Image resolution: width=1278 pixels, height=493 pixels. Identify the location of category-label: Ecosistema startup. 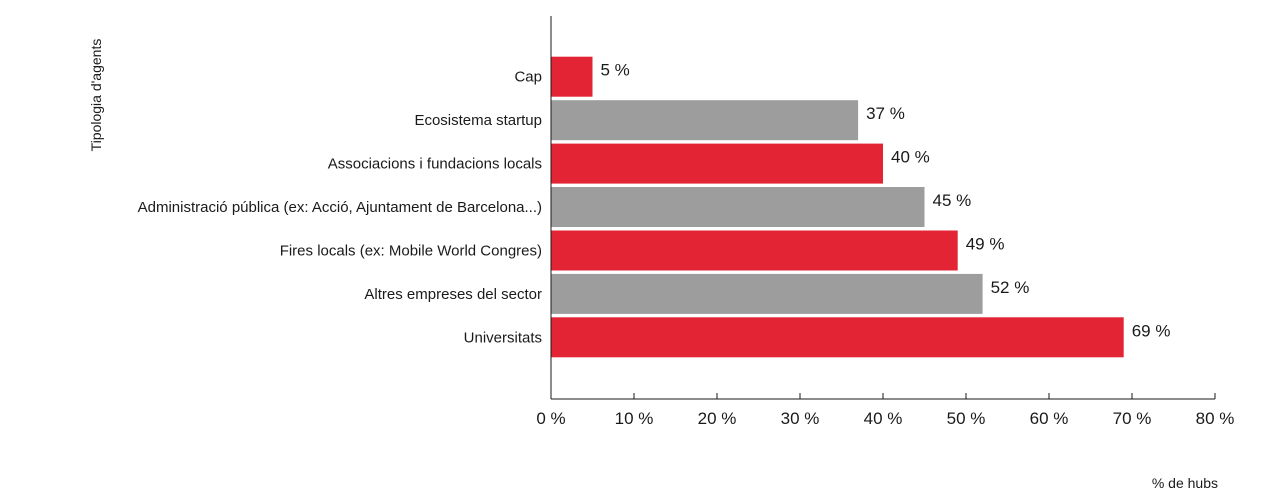
(478, 120).